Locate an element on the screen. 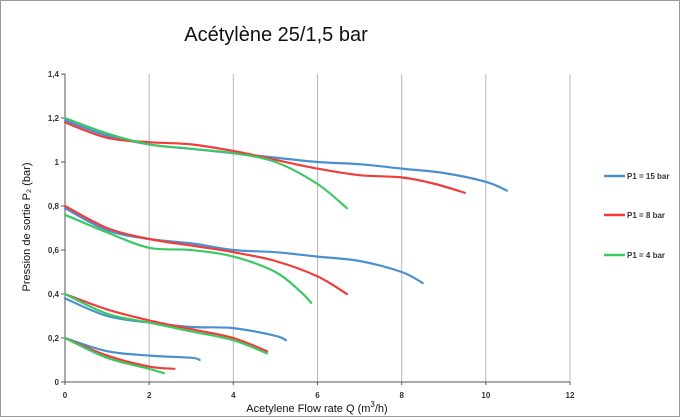  y-tick-label: 0 is located at coordinates (57, 382).